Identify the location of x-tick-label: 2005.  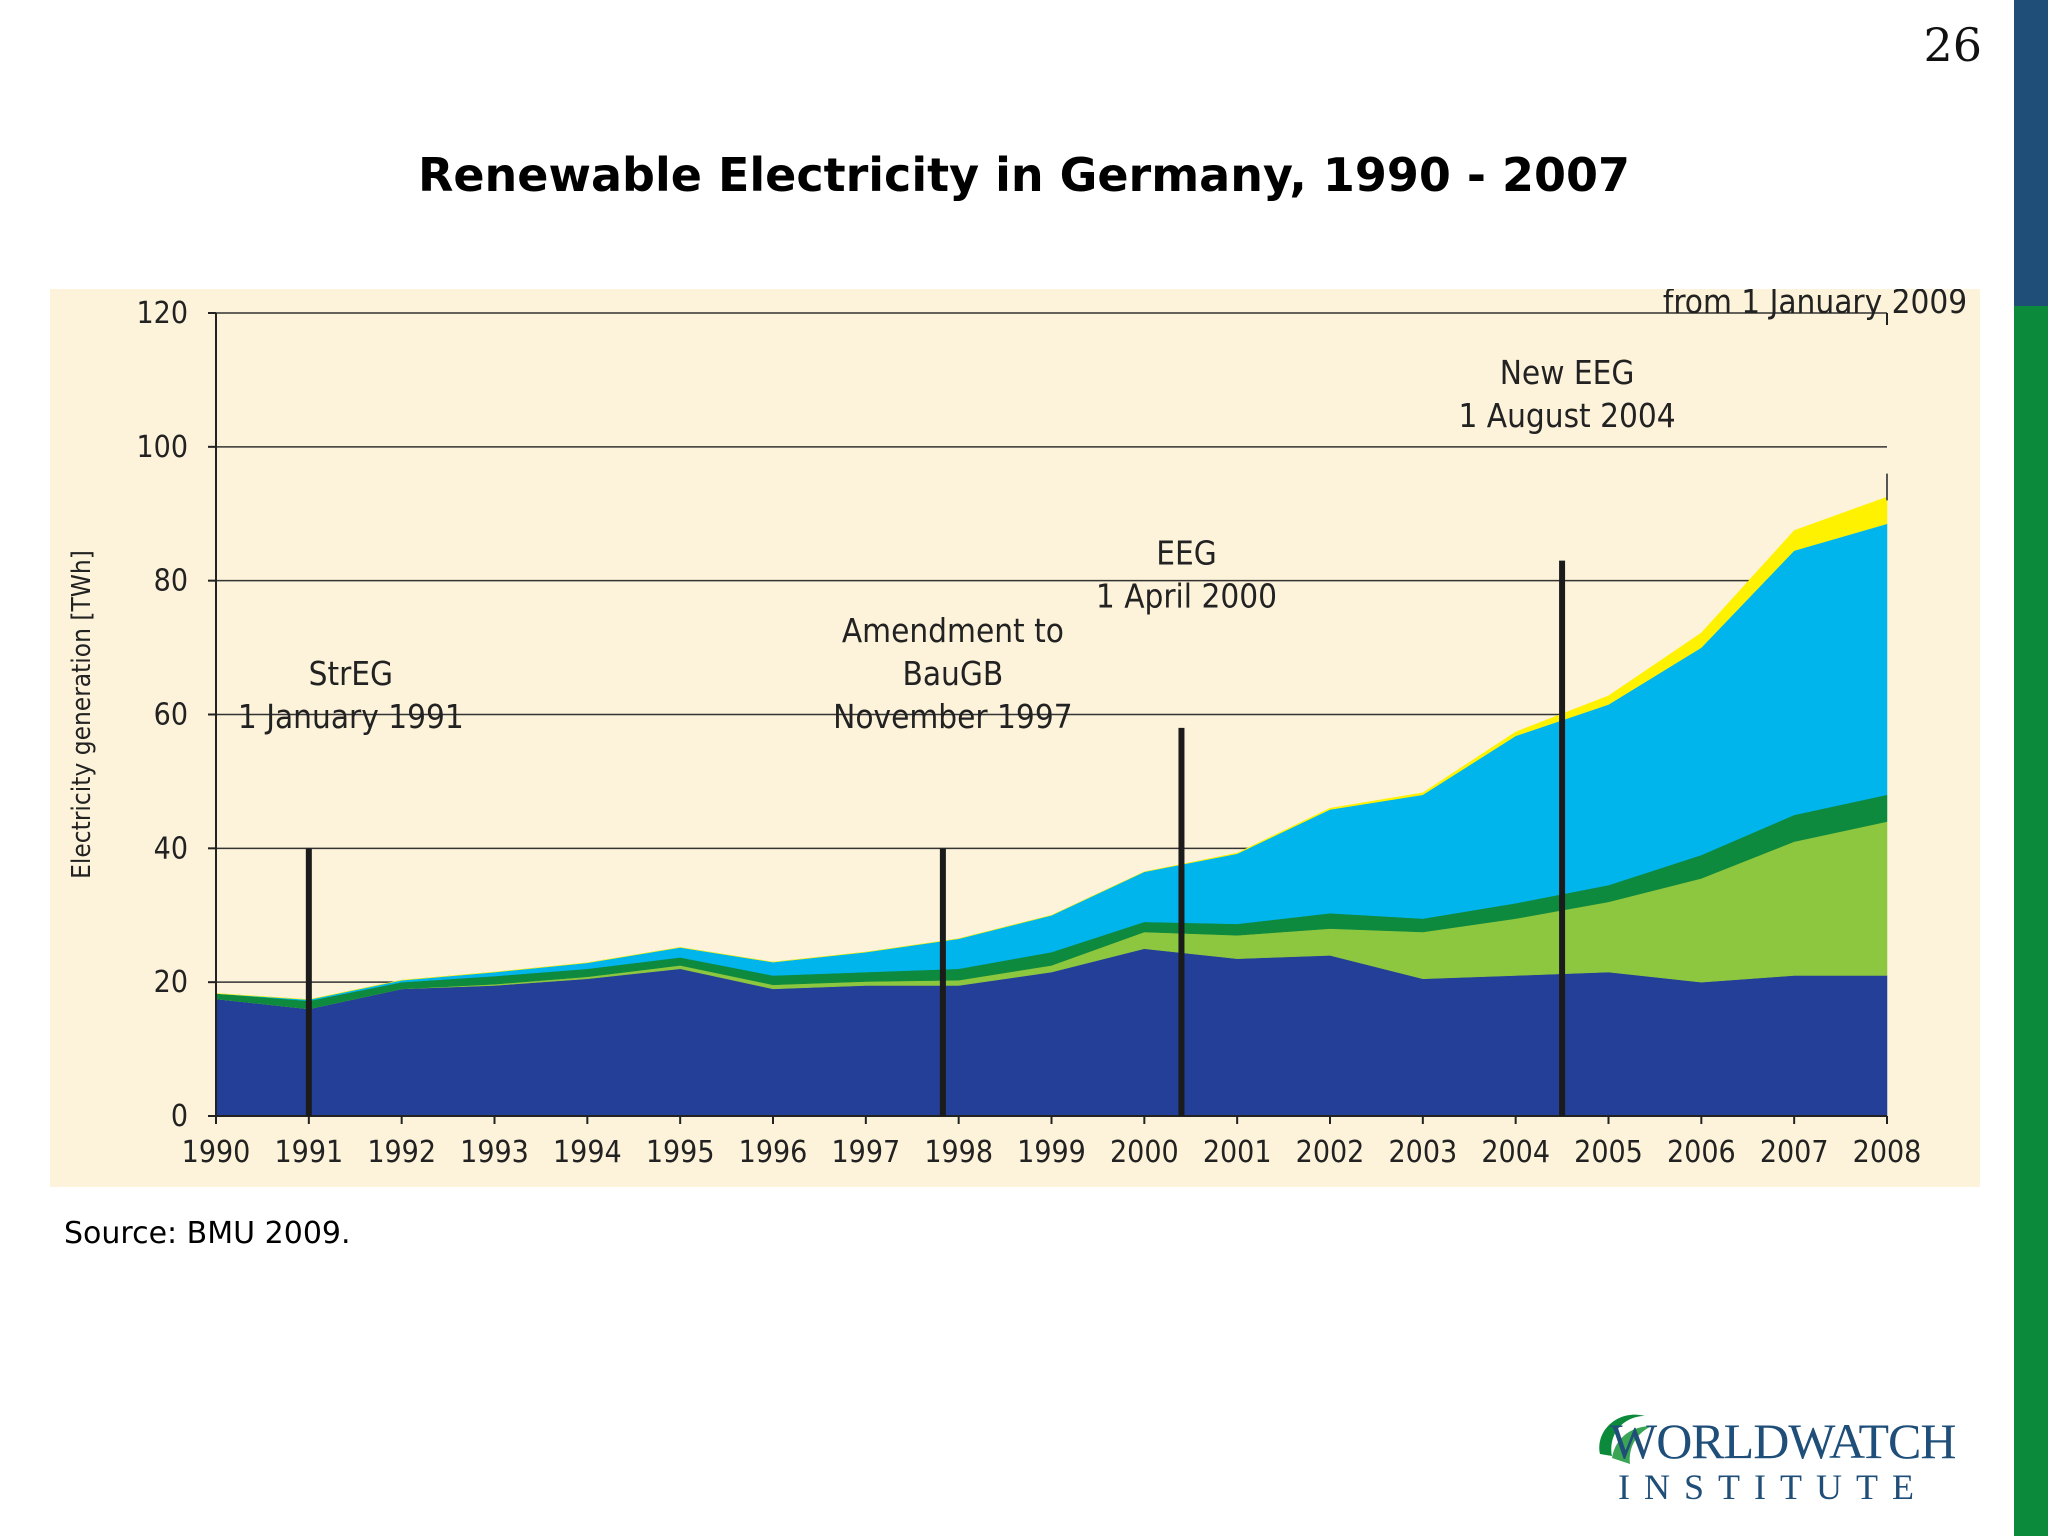
(1608, 1152).